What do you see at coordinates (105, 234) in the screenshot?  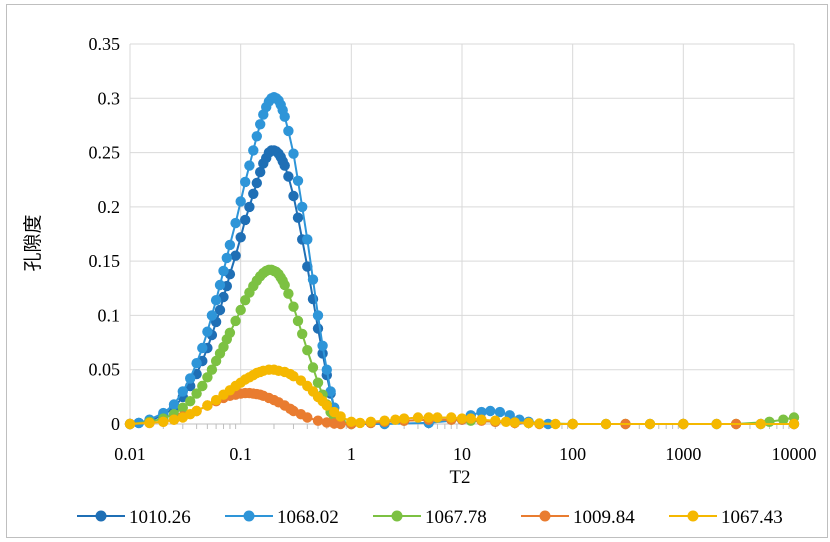 I see `y-axis-ticks: 0 0.05 0.1 0.15 0.2 0.25 0.3 0.35` at bounding box center [105, 234].